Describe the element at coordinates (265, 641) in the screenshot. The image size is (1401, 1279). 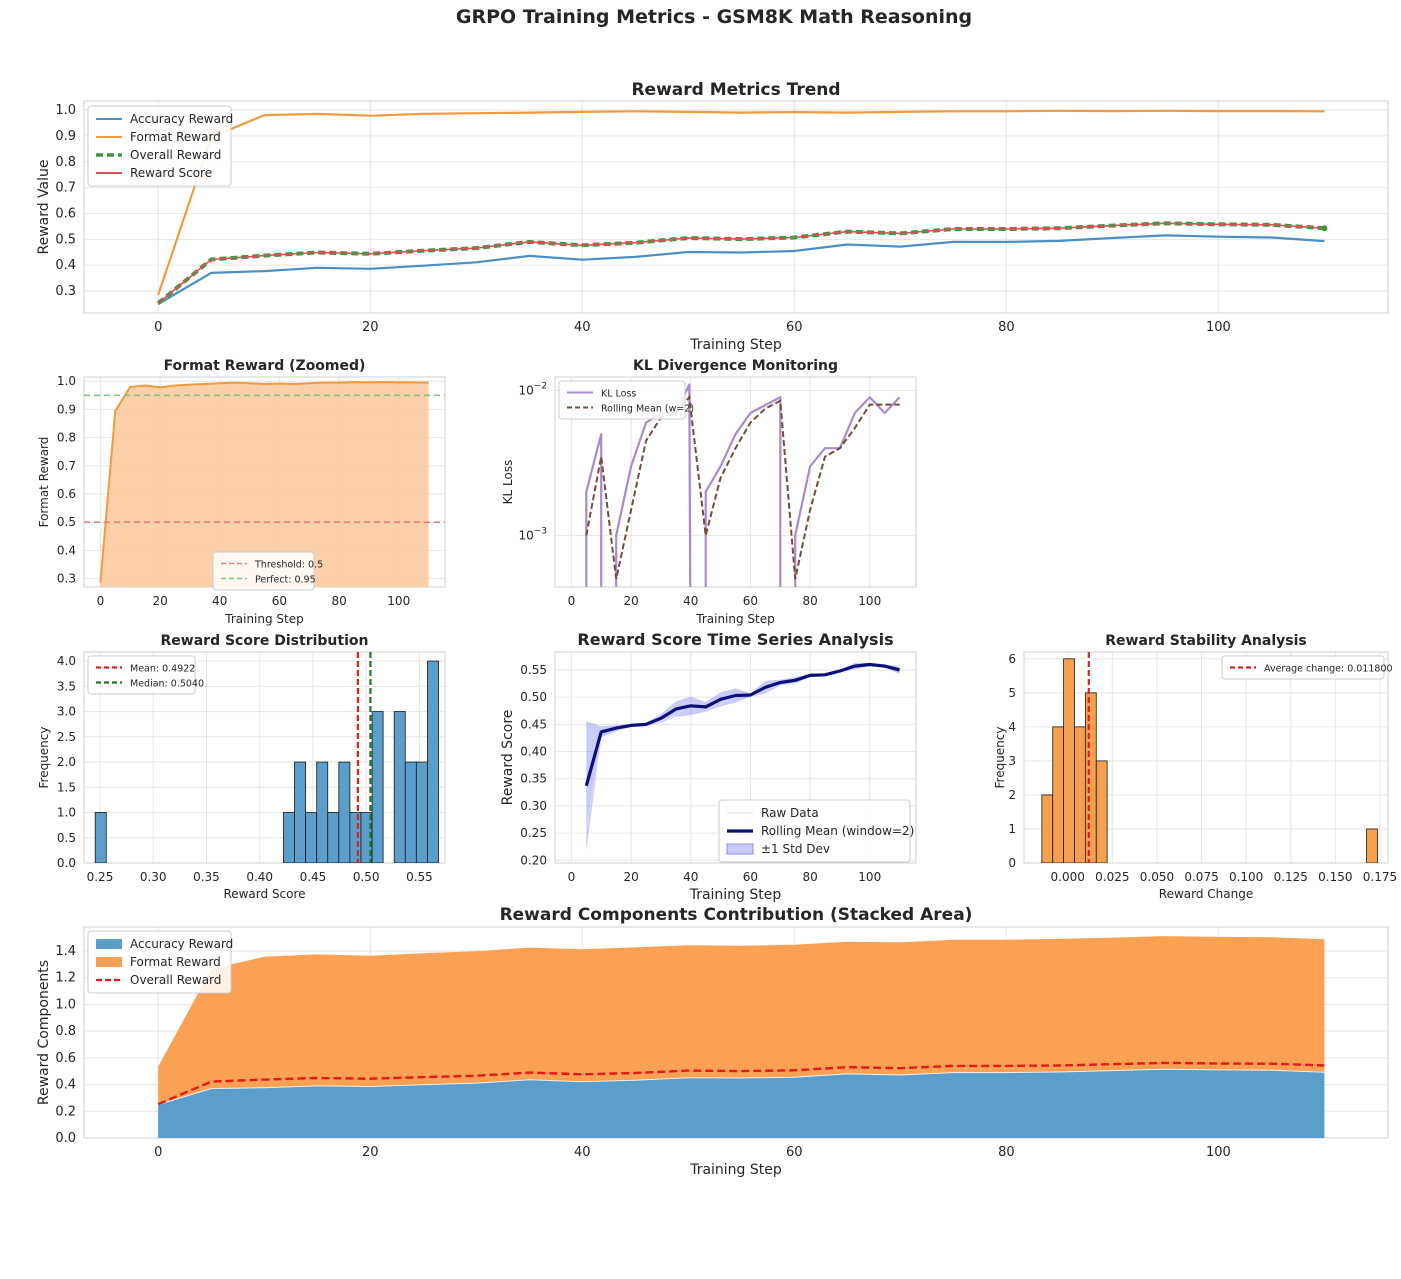
I see `chart-title: Reward Score Distribution` at that location.